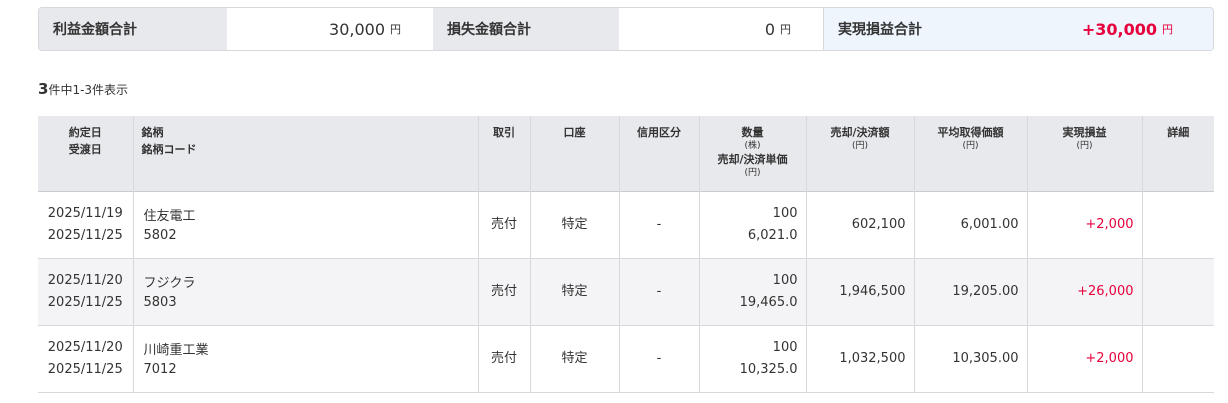 The height and width of the screenshot is (403, 1228). What do you see at coordinates (1084, 132) in the screenshot?
I see `header-pl-label: 実現損益` at bounding box center [1084, 132].